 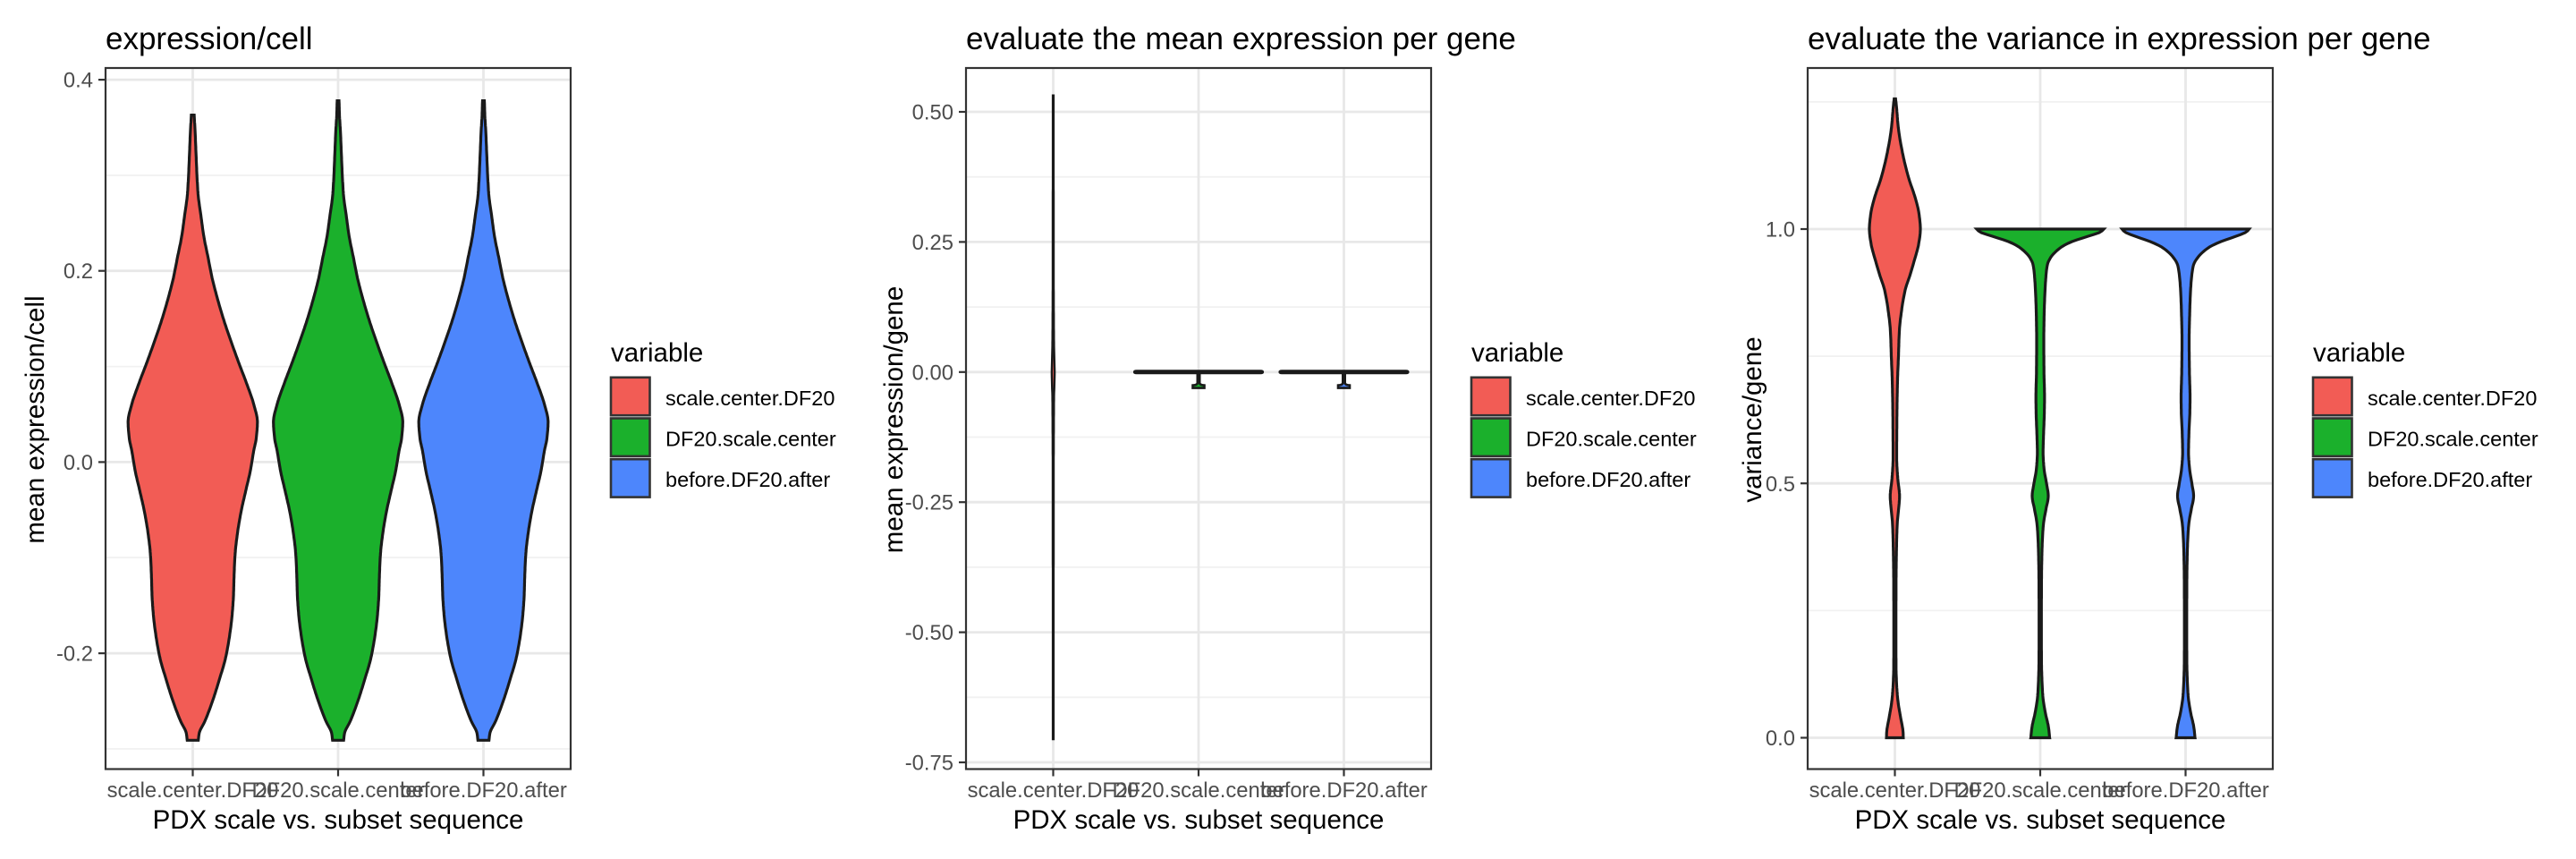 I want to click on svg-text: variance/gene, so click(x=1752, y=419).